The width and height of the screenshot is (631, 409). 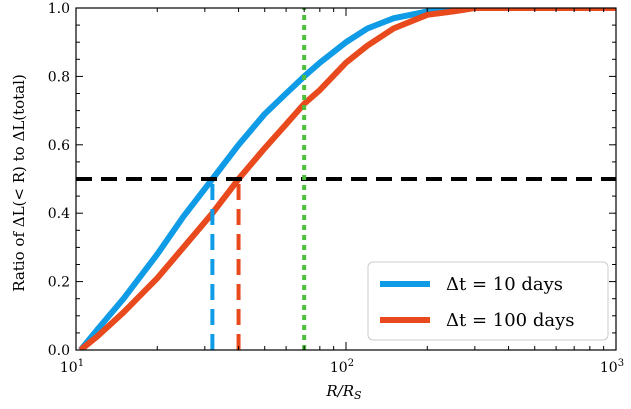 I want to click on x-tick-label: 10², so click(x=342, y=367).